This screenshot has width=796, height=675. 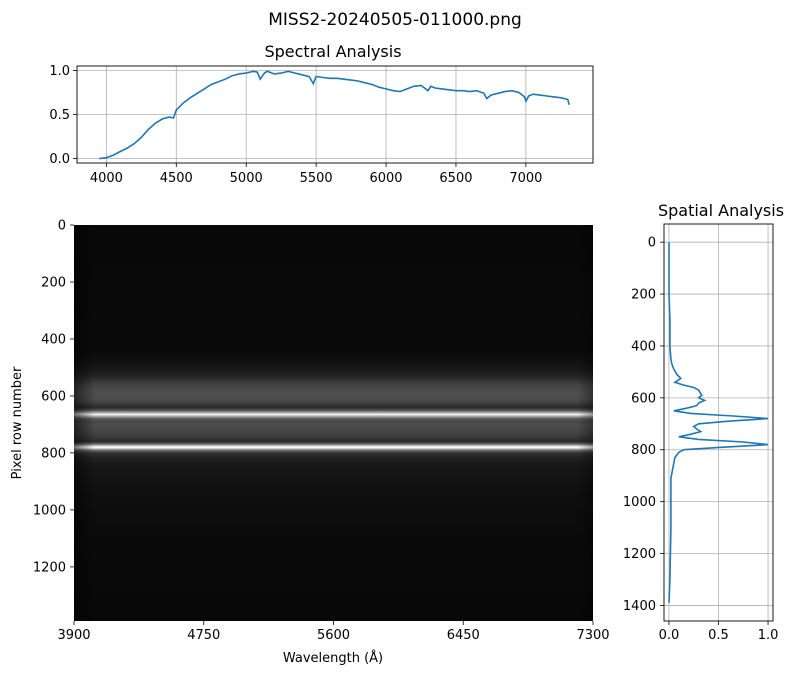 I want to click on spectral-xtick-label: 4500, so click(x=176, y=178).